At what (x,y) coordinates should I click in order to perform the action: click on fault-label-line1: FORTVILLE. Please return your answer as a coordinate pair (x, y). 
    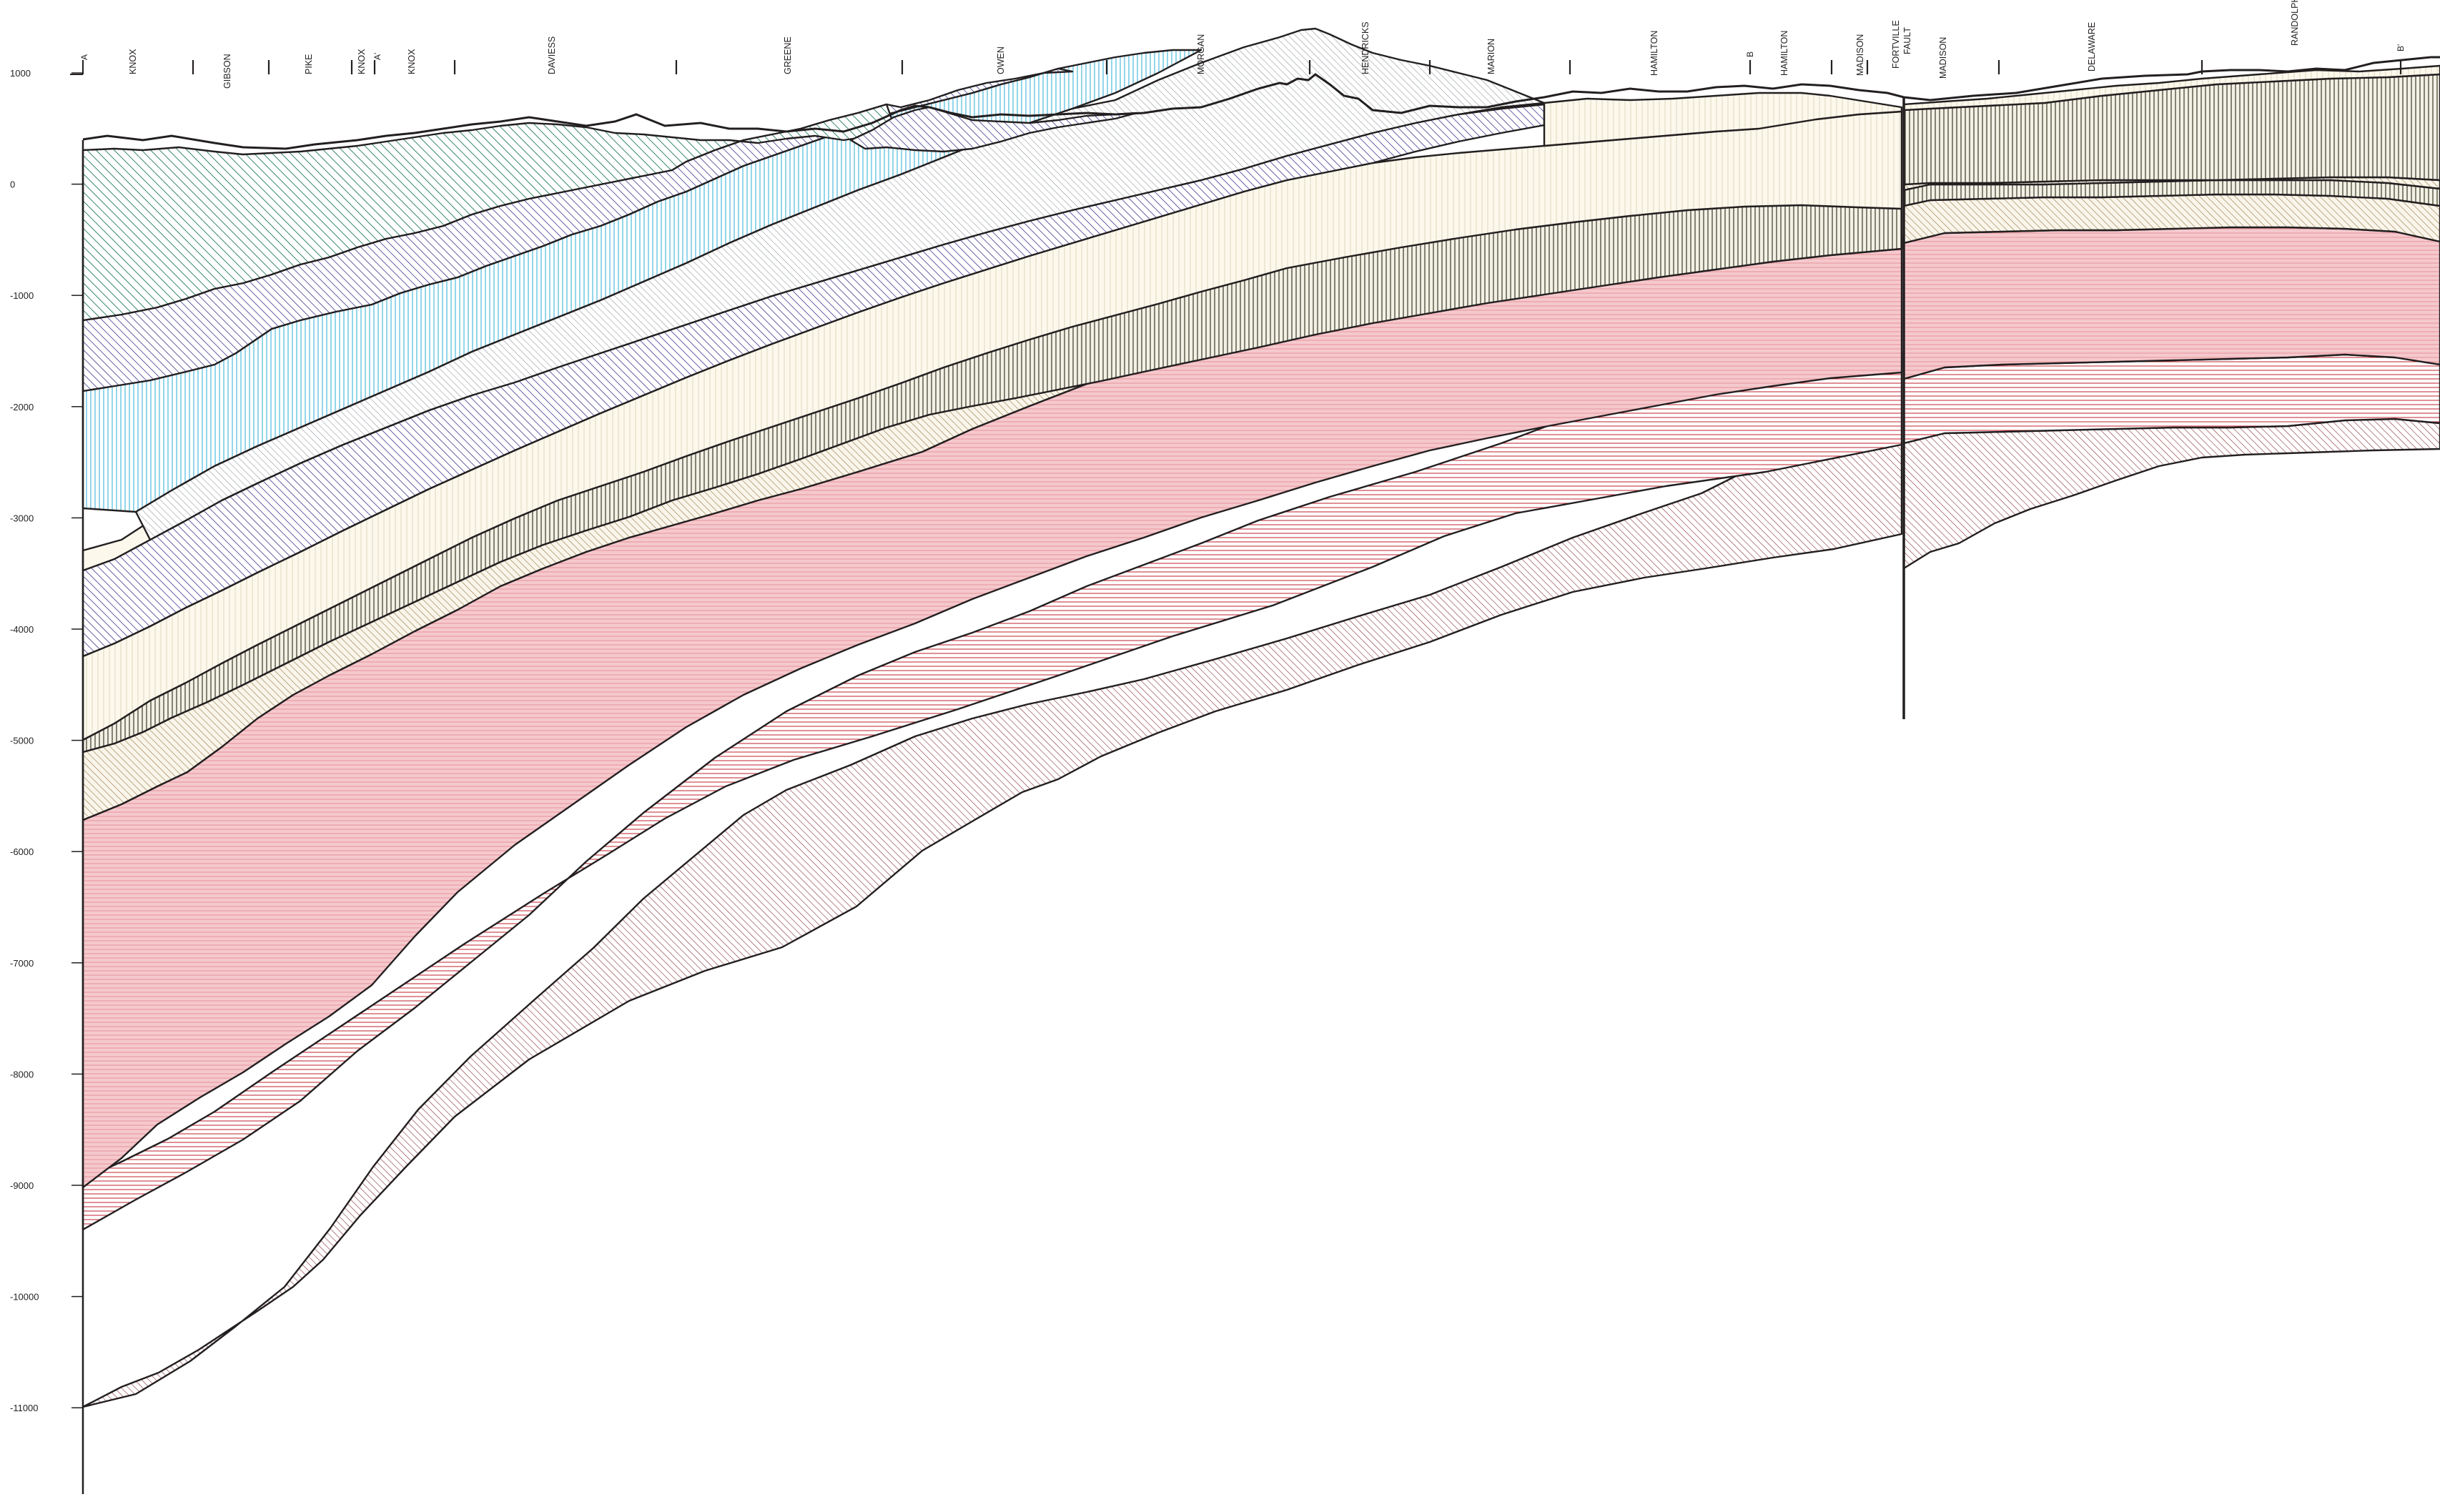
    Looking at the image, I should click on (1896, 44).